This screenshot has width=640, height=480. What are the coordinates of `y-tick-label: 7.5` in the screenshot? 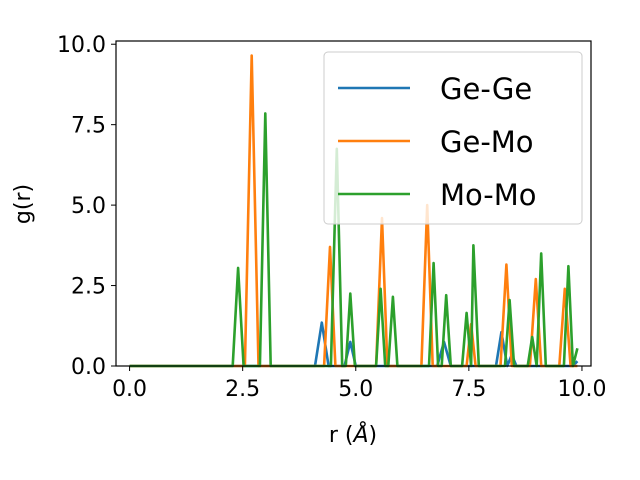 It's located at (88, 126).